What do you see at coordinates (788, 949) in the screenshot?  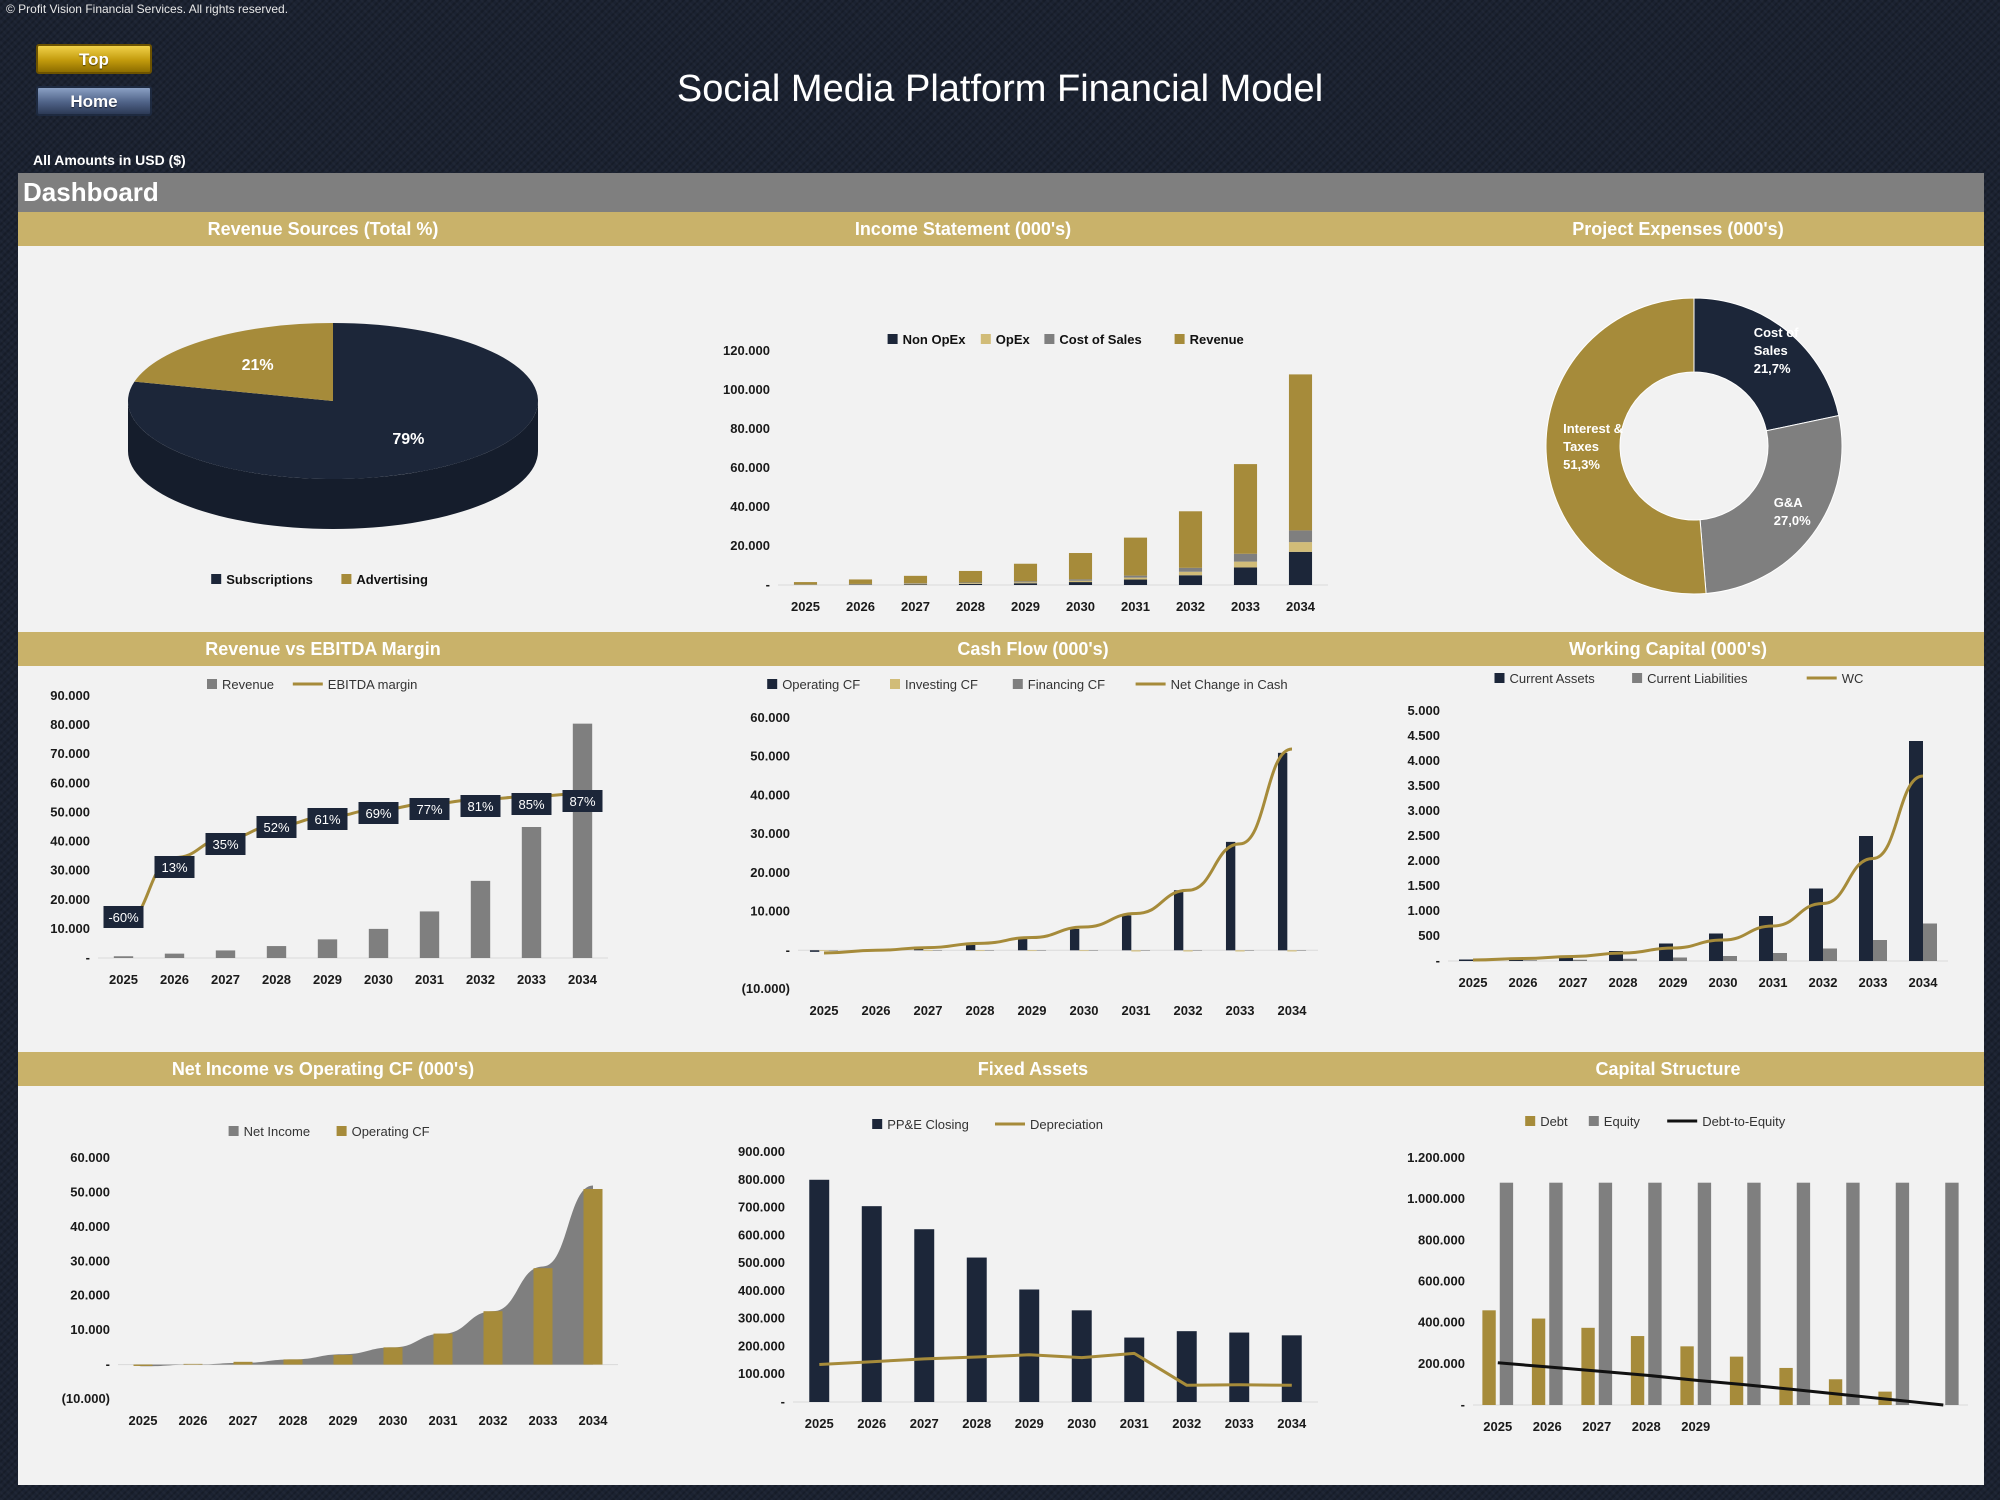 I see `y-tick-label: -` at bounding box center [788, 949].